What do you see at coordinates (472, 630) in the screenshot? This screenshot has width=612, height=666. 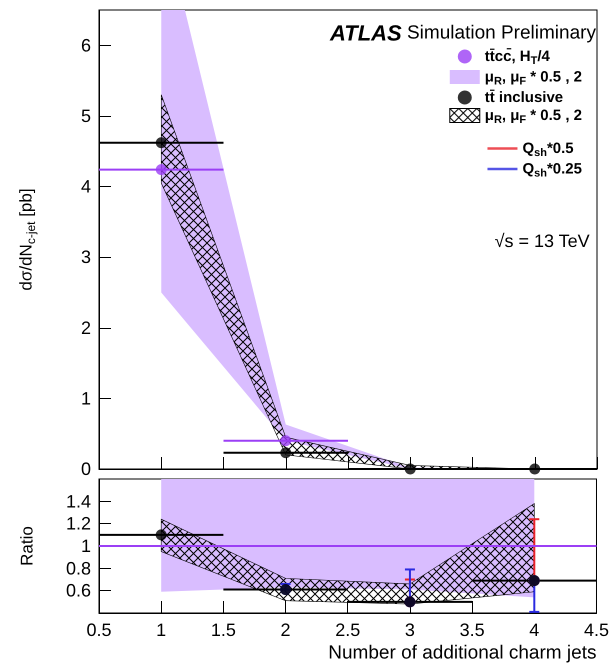 I see `x-tick-label: 3.5` at bounding box center [472, 630].